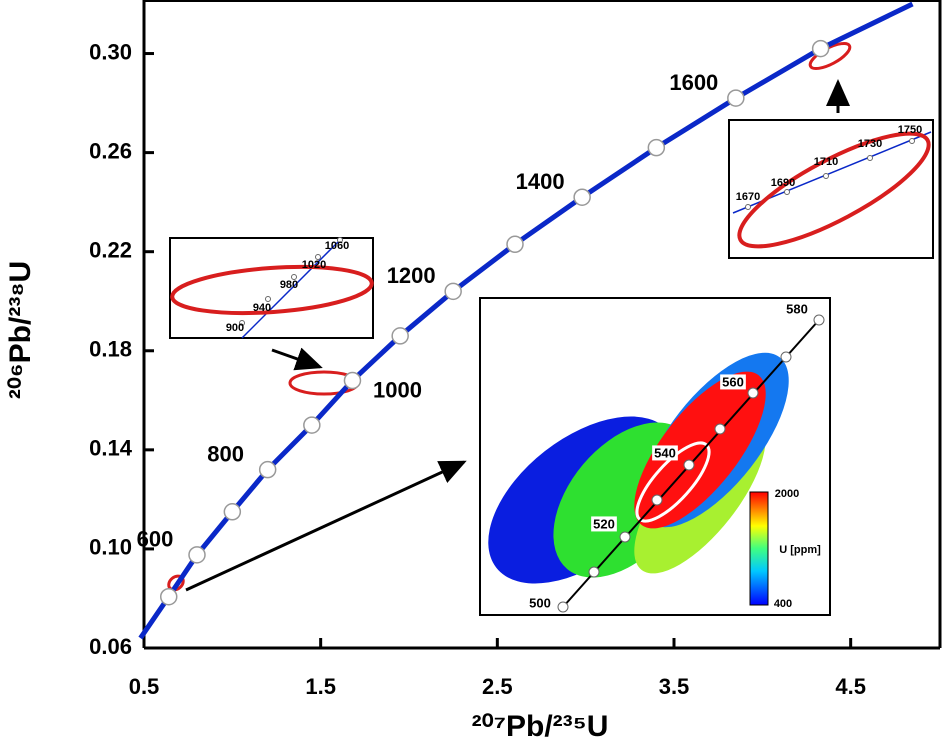  What do you see at coordinates (110, 547) in the screenshot?
I see `y-tick-label: 0.10` at bounding box center [110, 547].